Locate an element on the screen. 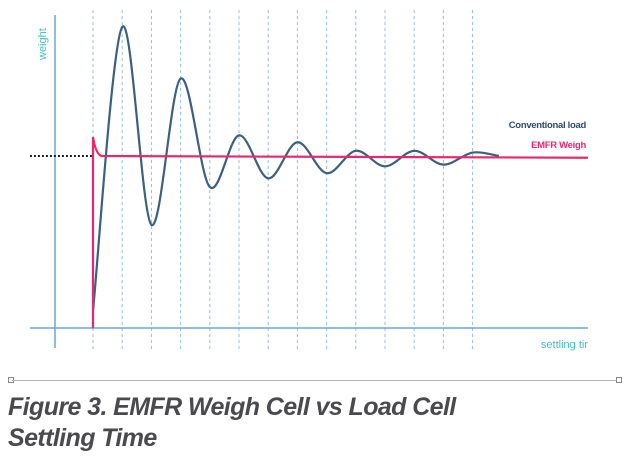  legend-conventional-load: Conventional load is located at coordinates (548, 125).